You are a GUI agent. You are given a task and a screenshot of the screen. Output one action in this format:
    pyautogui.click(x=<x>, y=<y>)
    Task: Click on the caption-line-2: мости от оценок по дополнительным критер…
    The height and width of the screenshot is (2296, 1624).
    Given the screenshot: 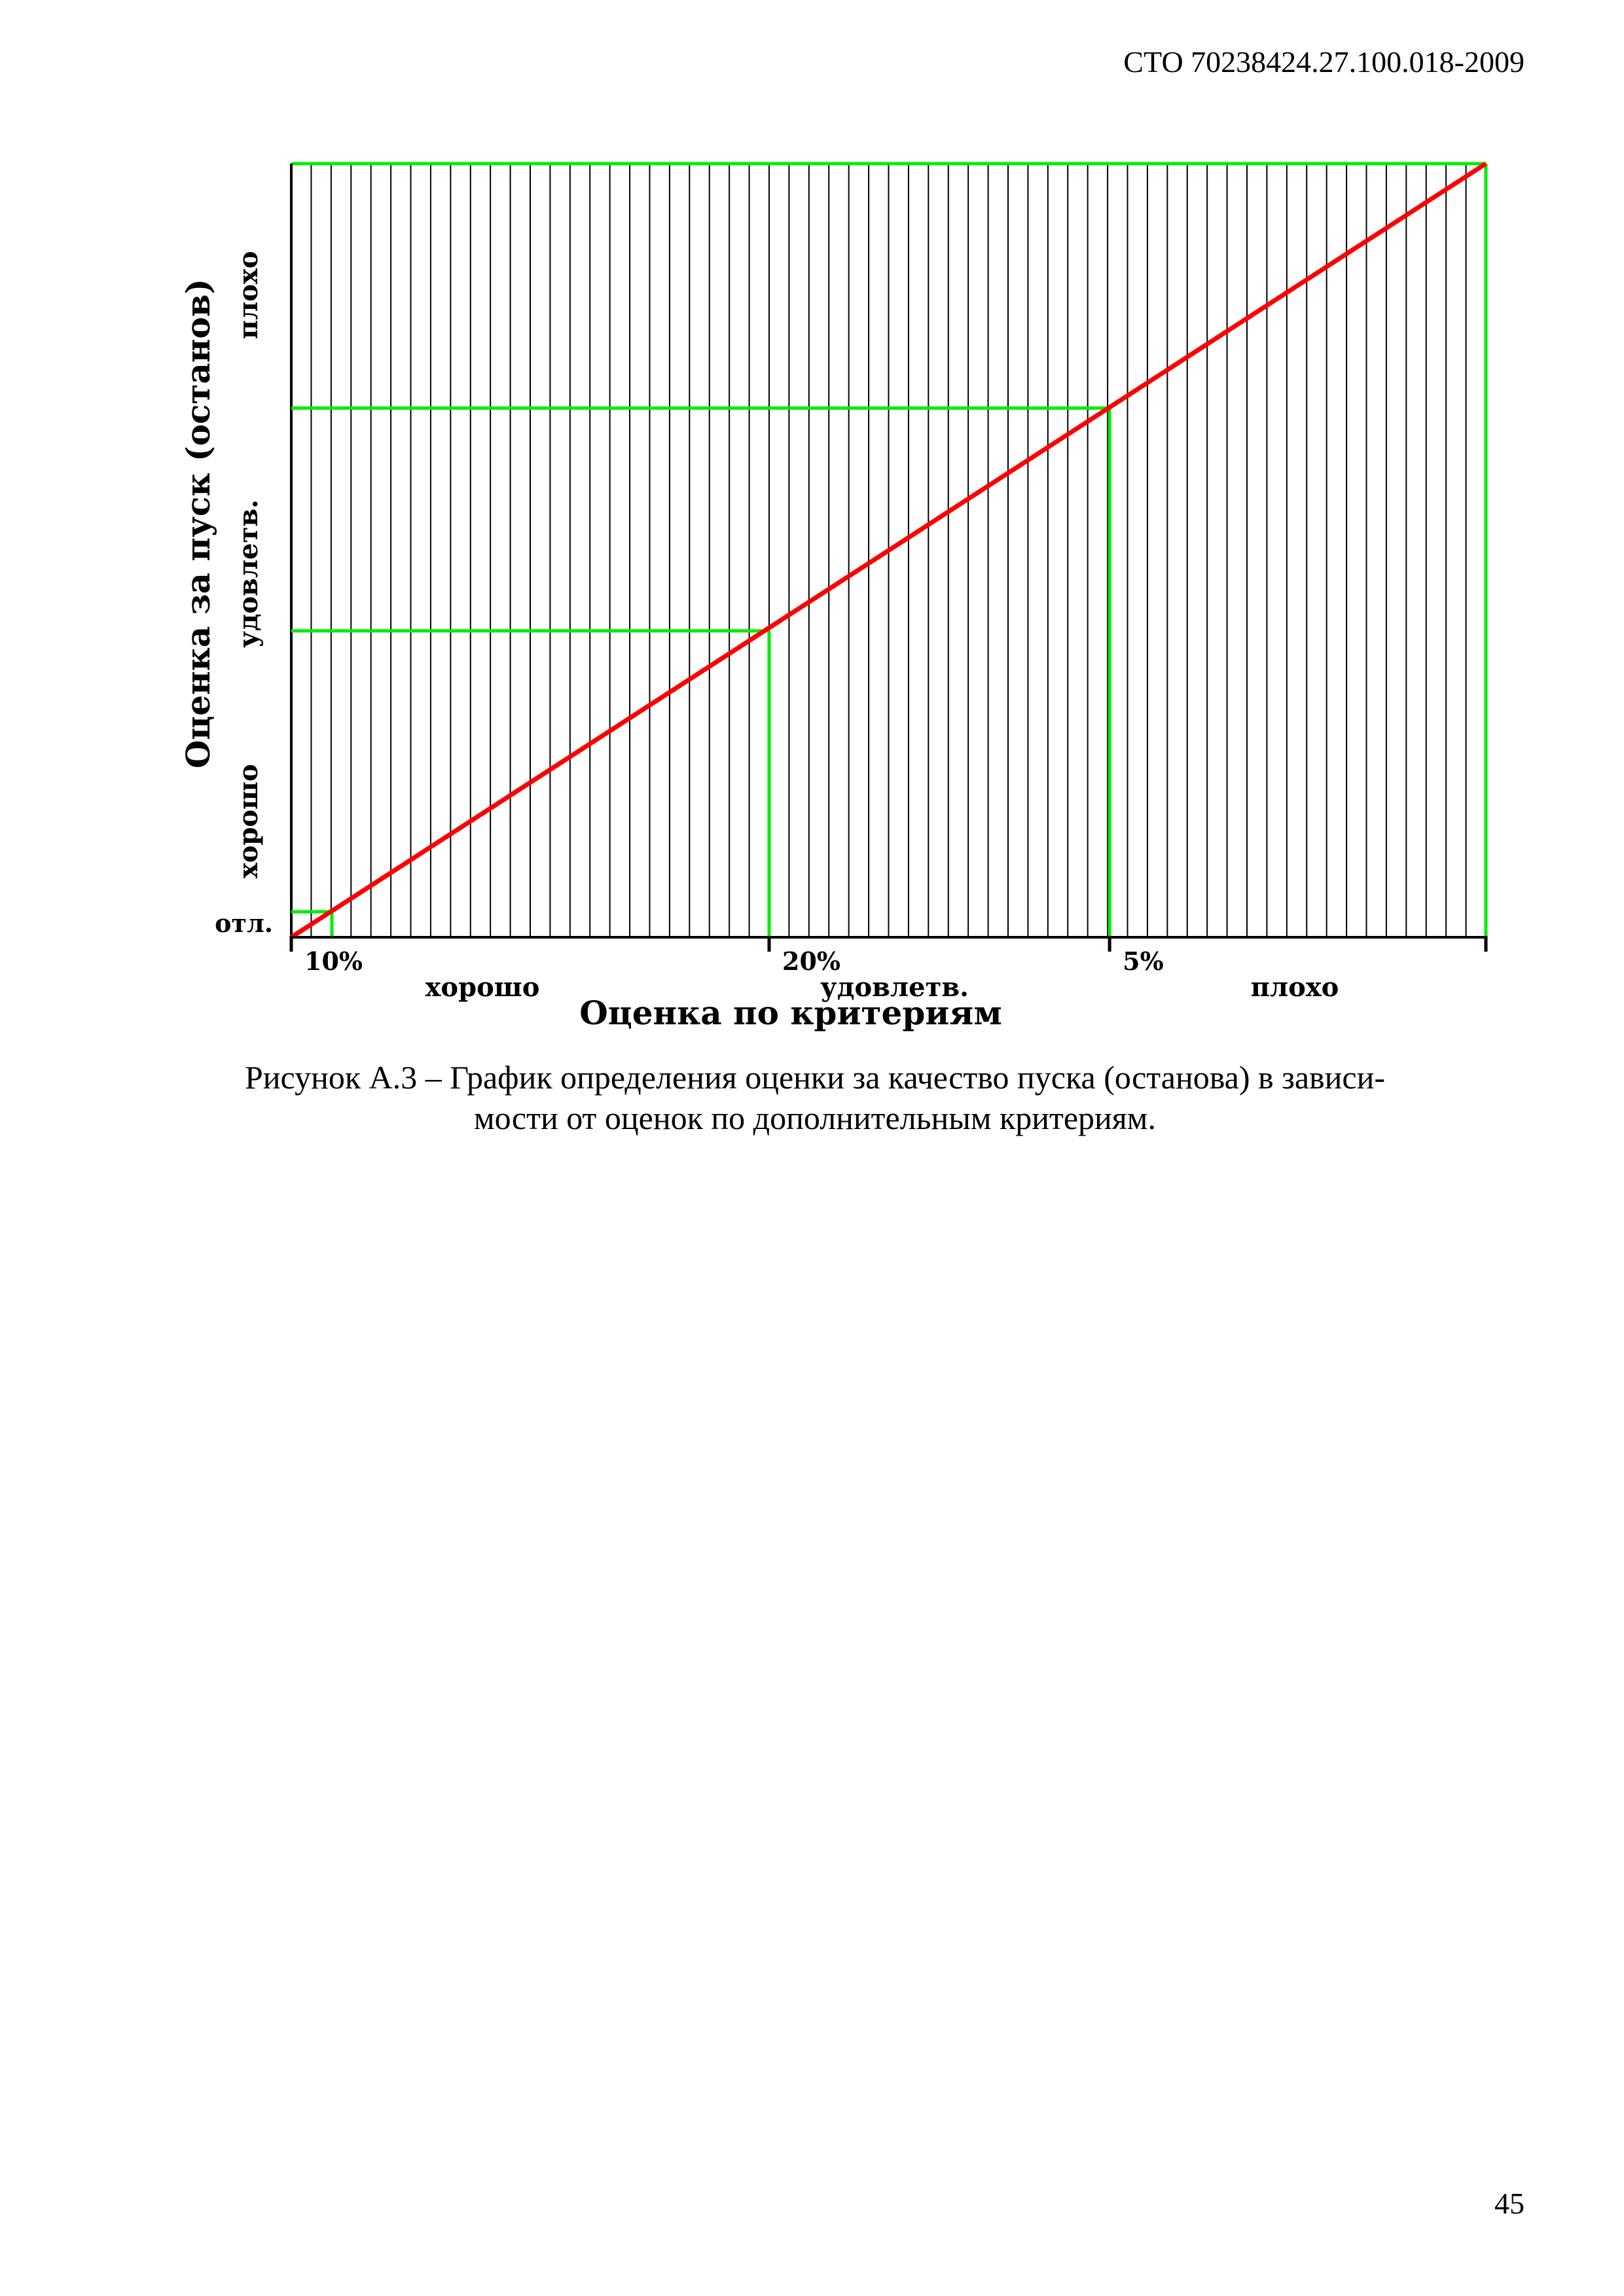 What is the action you would take?
    pyautogui.click(x=815, y=1118)
    